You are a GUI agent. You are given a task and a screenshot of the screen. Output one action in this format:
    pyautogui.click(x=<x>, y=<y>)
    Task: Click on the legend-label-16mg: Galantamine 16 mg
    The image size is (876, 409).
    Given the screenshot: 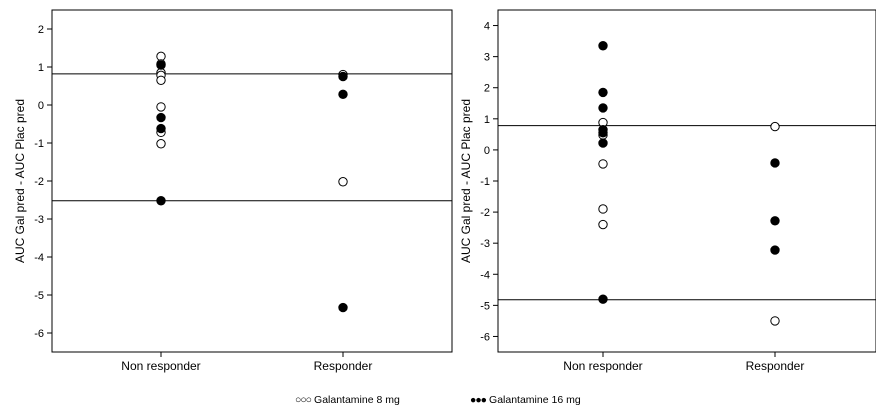 What is the action you would take?
    pyautogui.click(x=535, y=400)
    